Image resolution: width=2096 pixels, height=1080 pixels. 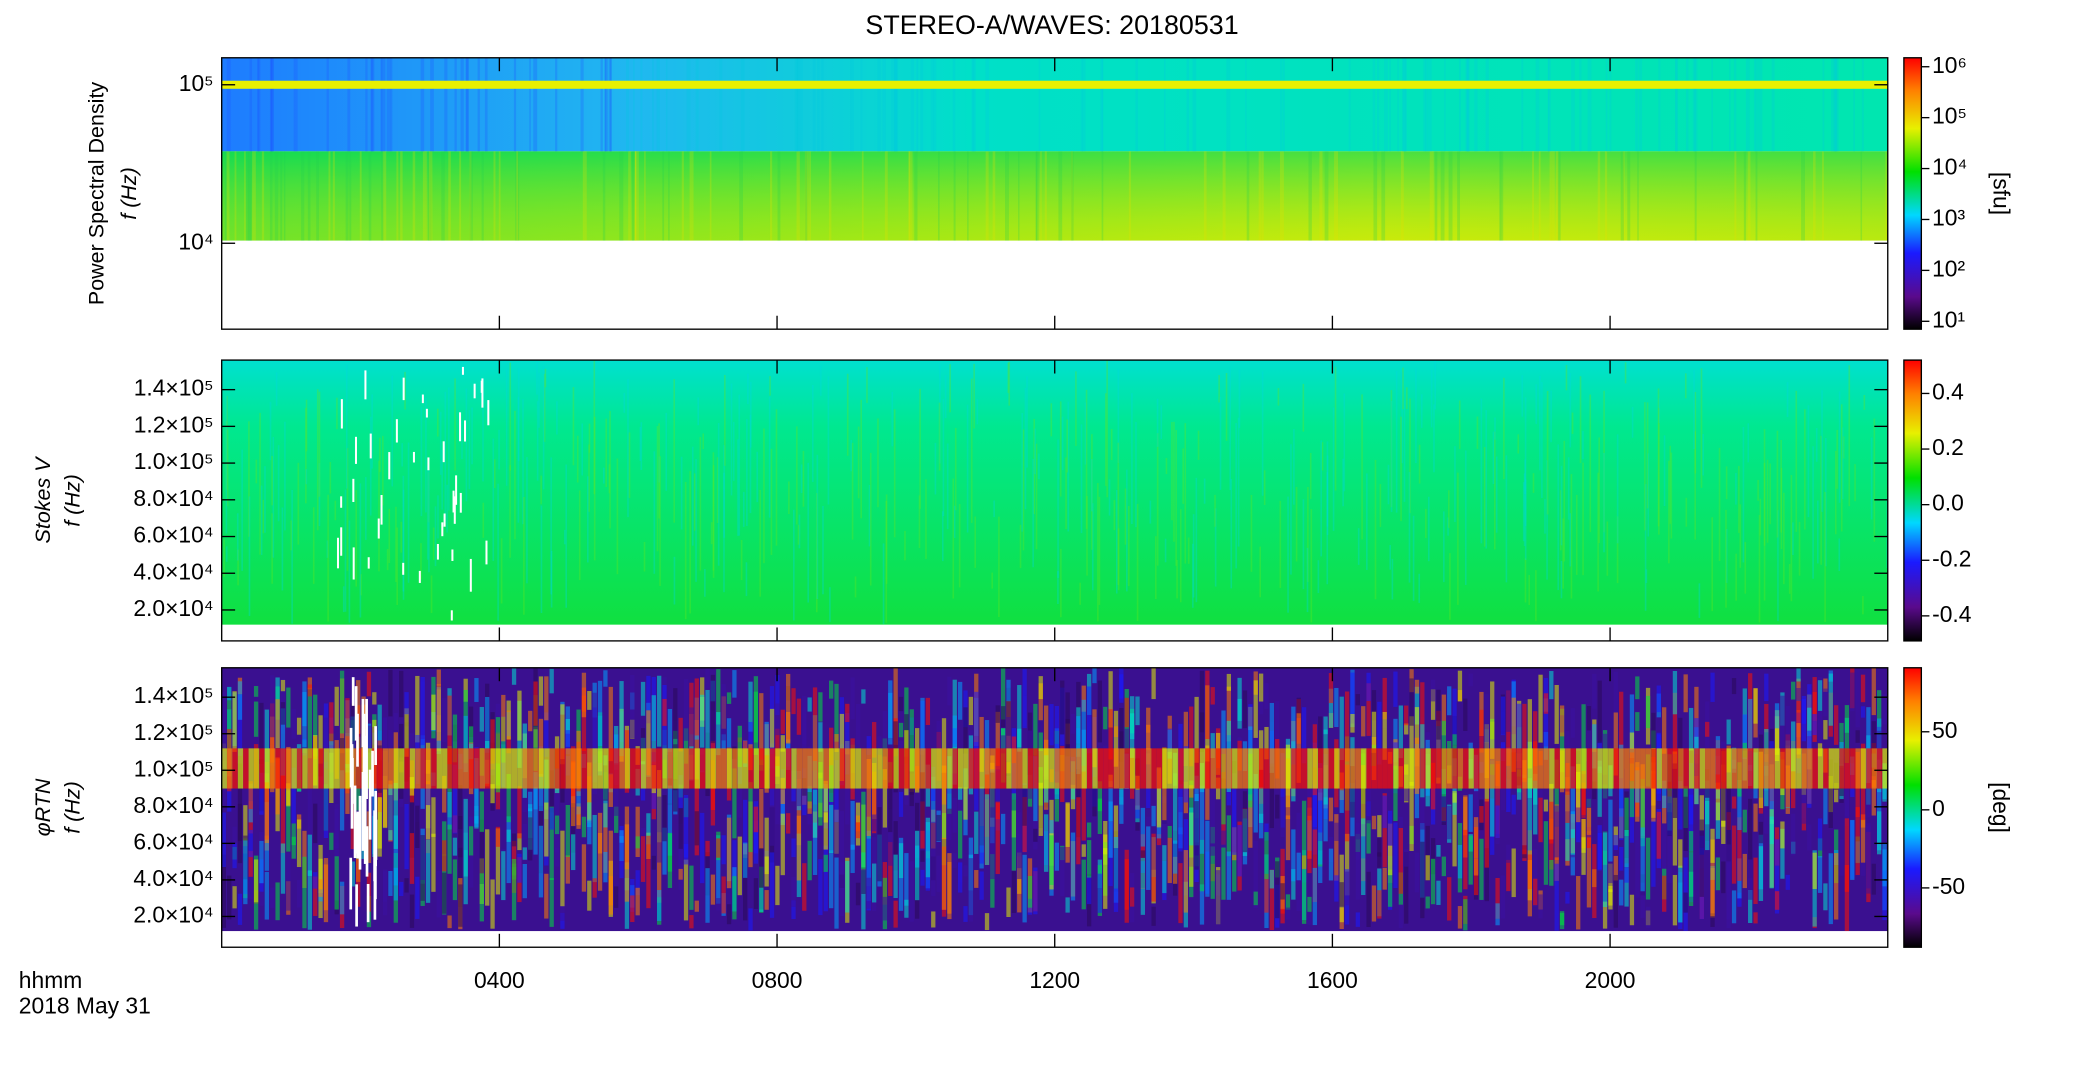 What do you see at coordinates (173, 608) in the screenshot?
I see `y-tick-label: 2.0×10⁴` at bounding box center [173, 608].